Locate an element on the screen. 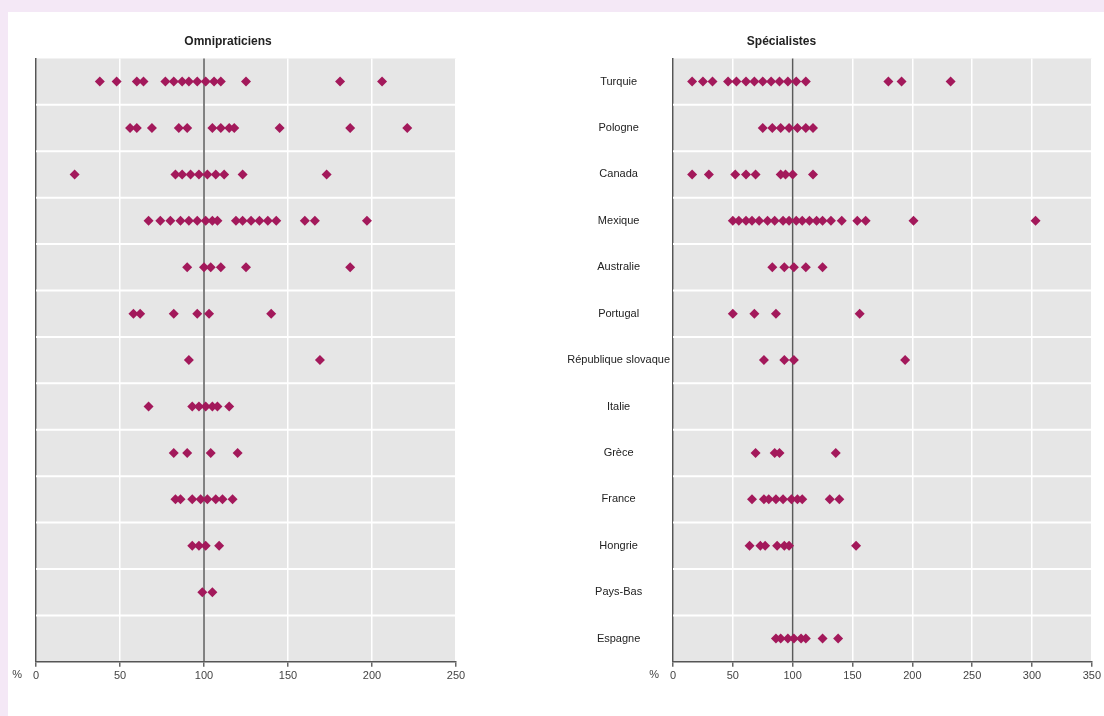 This screenshot has width=1104, height=716. x-tick-label: 350 is located at coordinates (1091, 675).